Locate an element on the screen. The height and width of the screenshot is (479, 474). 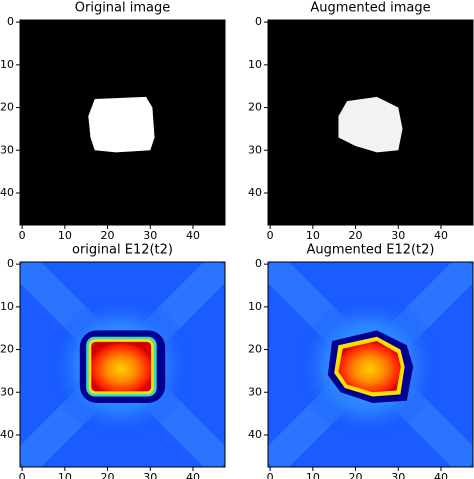
panel-title: Augmented E12(t2) is located at coordinates (370, 250).